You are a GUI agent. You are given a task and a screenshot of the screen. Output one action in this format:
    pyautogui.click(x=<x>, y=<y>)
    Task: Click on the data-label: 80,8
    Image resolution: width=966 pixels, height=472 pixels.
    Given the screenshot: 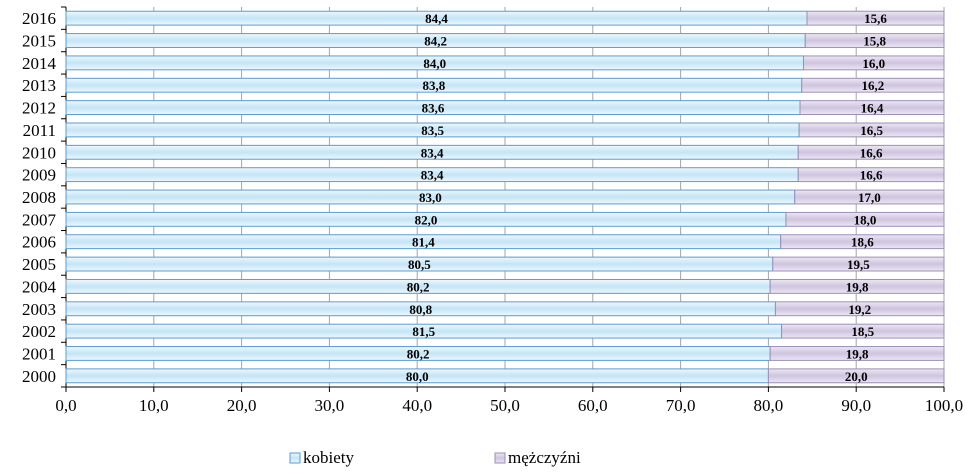 What is the action you would take?
    pyautogui.click(x=420, y=309)
    